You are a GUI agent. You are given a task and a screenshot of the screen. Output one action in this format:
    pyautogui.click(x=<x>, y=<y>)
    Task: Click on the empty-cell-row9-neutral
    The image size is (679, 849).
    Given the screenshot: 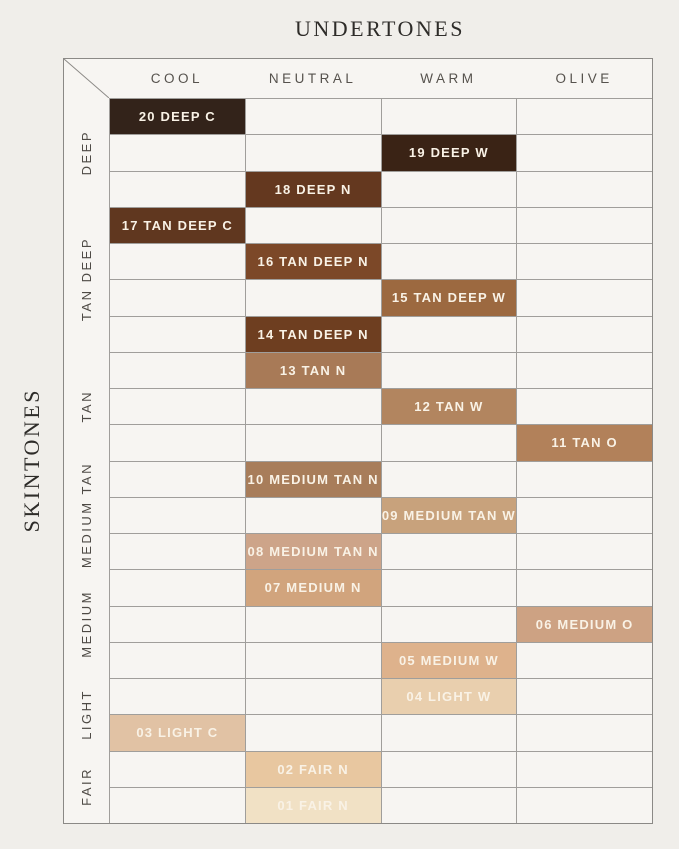 What is the action you would take?
    pyautogui.click(x=313, y=407)
    